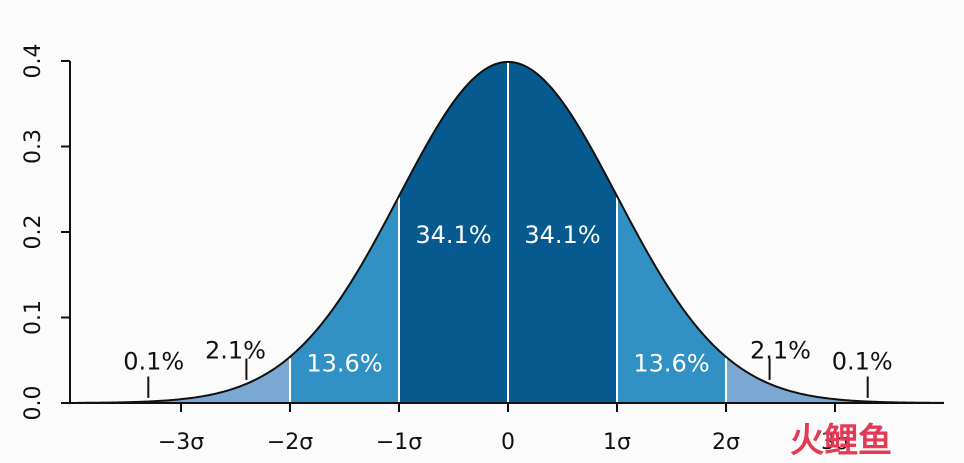 This screenshot has height=463, width=964. I want to click on y-tick-label: 0.0, so click(33, 403).